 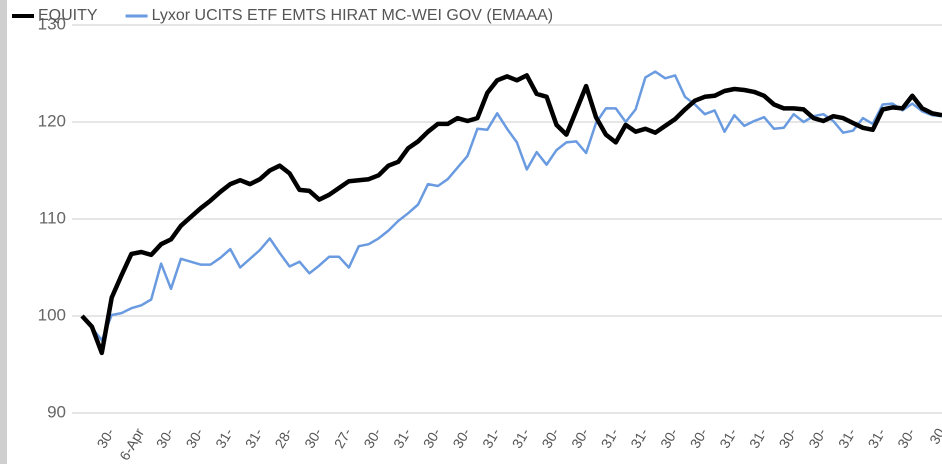 I want to click on y-tick-label: 130, so click(x=52, y=23).